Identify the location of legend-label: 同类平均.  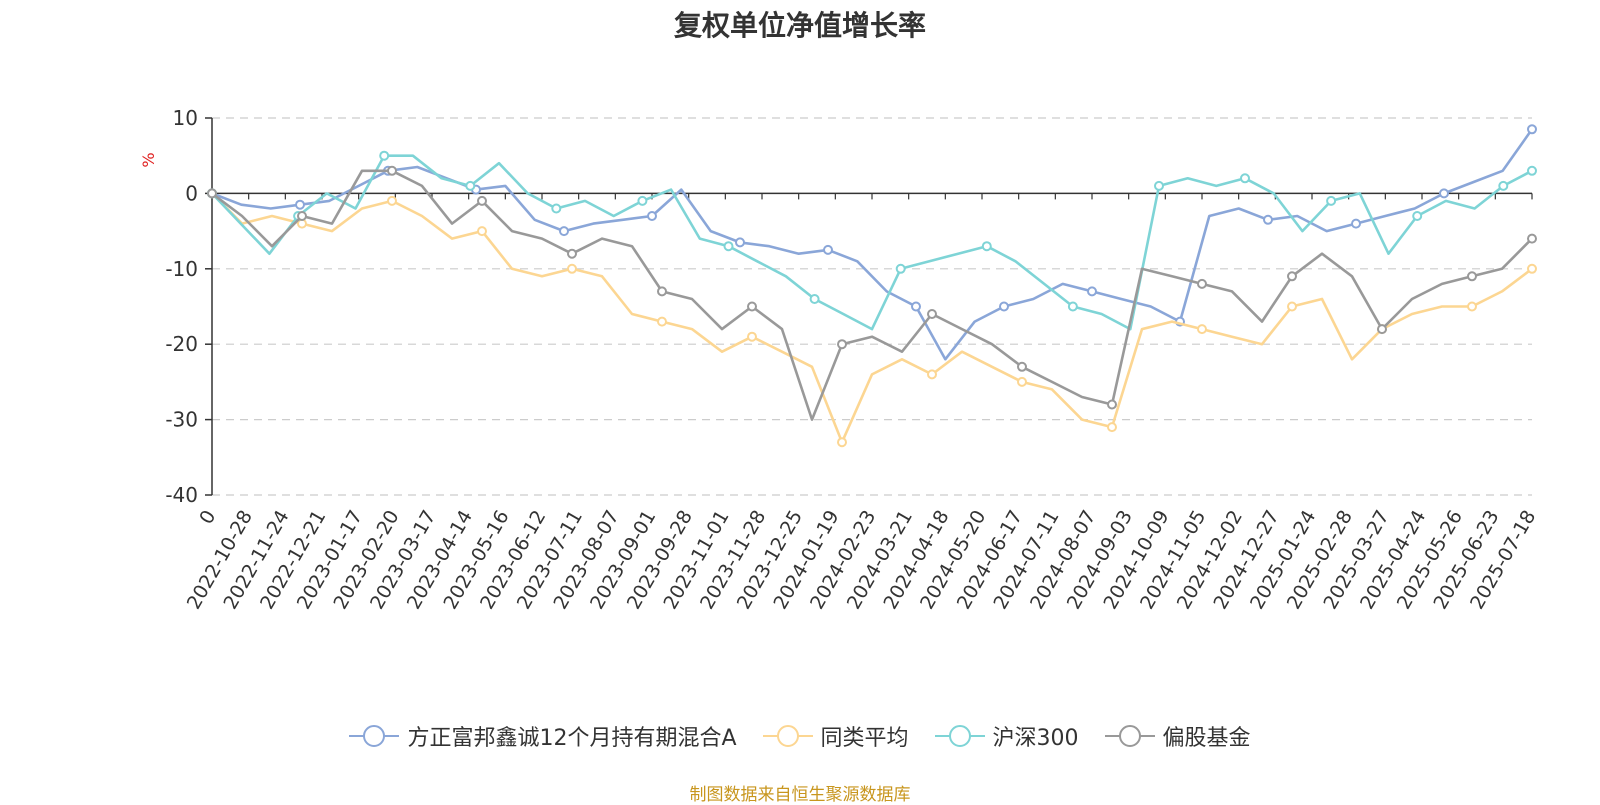
(864, 738).